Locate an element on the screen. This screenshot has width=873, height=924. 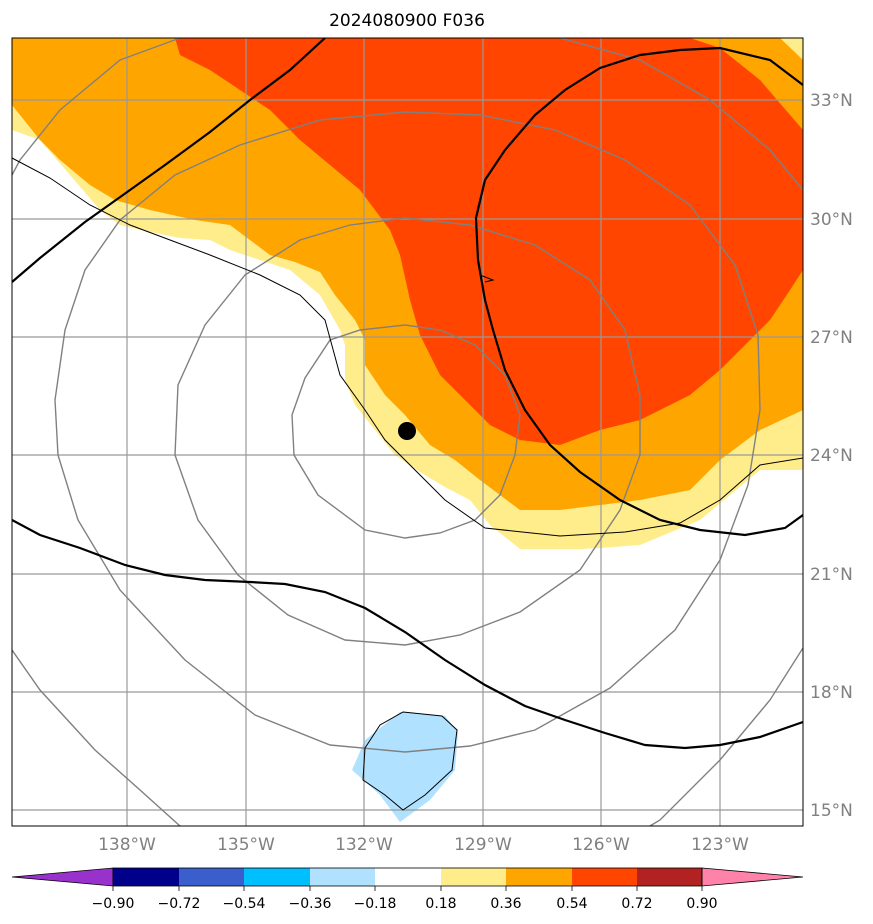
latitude-labels: 15°N 18°N 21°N 24°N 27°N 30°N 33°N is located at coordinates (831, 456).